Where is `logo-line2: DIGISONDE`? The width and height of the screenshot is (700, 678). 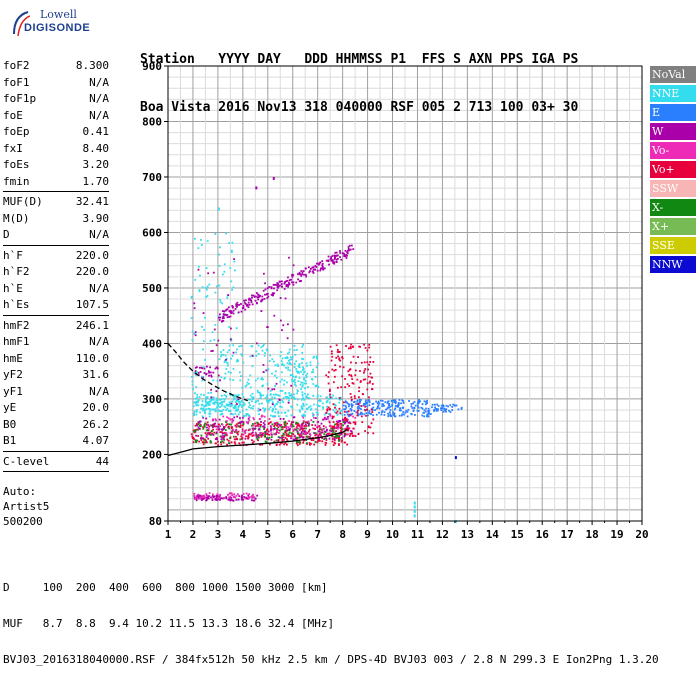
logo-line2: DIGISONDE is located at coordinates (57, 28).